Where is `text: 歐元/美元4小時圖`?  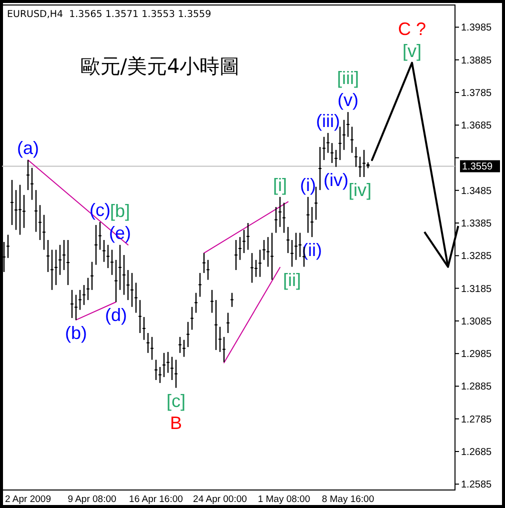 text: 歐元/美元4小時圖 is located at coordinates (160, 66).